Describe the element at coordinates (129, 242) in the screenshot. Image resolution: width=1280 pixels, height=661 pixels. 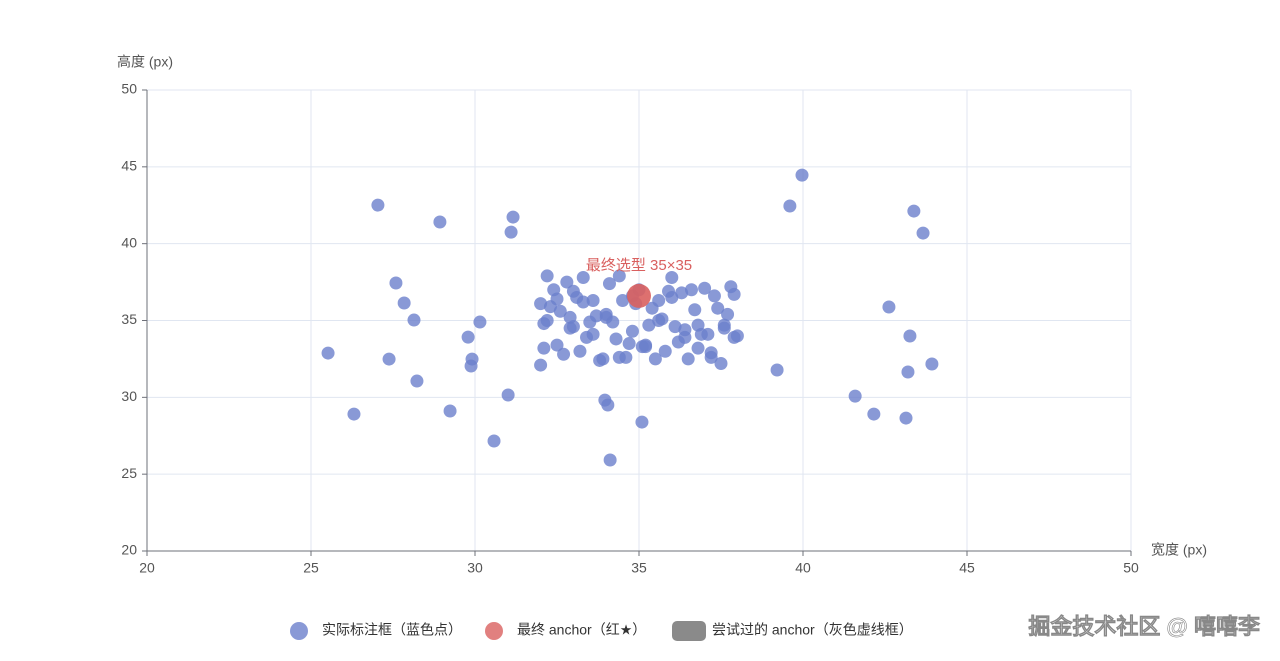
I see `y-tick-label: 40` at that location.